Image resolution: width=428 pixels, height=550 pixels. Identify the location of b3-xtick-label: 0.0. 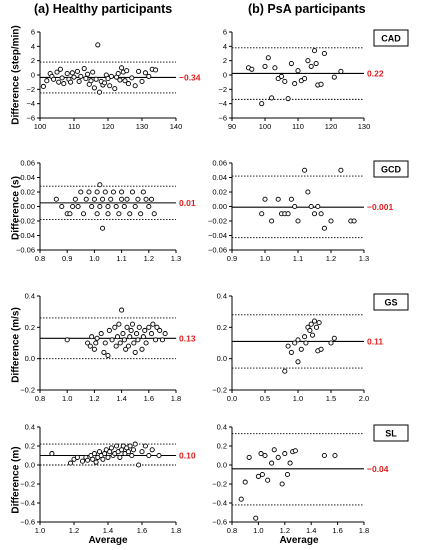
(232, 398).